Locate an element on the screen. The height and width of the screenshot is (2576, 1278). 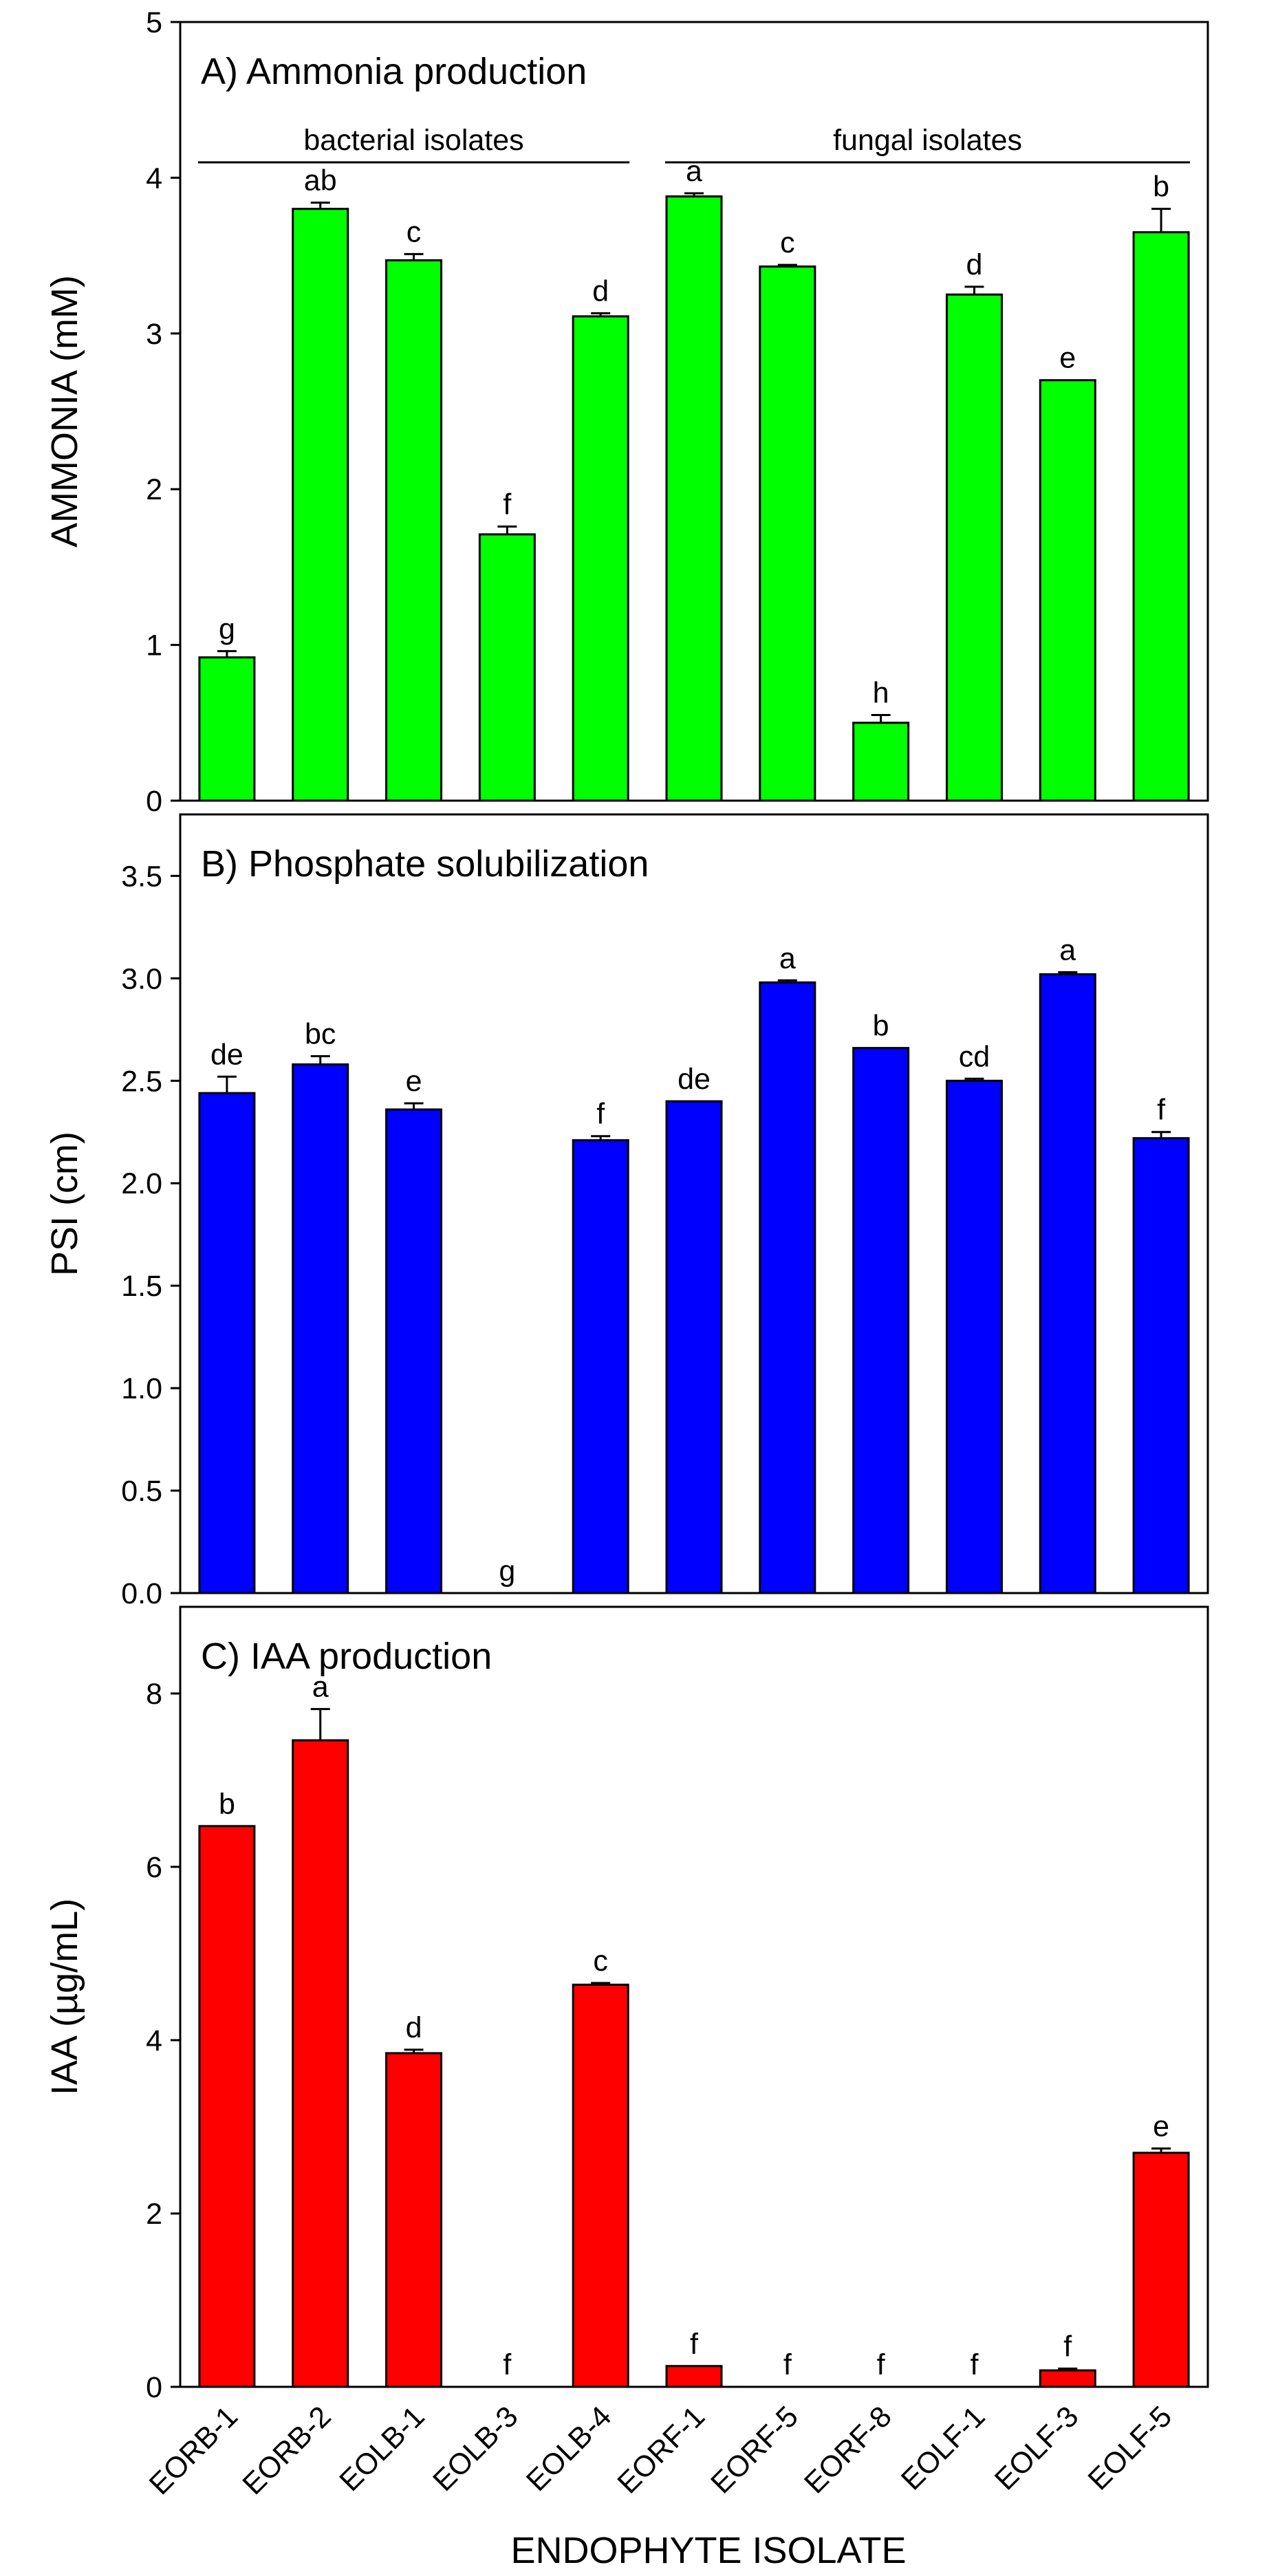
y-tick-label: 5 is located at coordinates (154, 22).